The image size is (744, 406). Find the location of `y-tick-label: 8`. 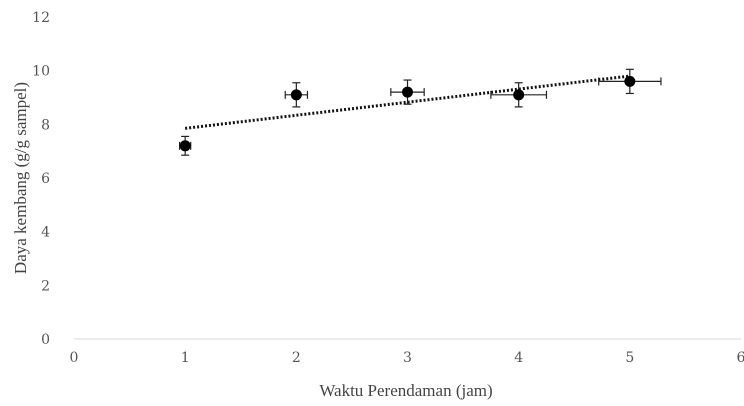

y-tick-label: 8 is located at coordinates (45, 125).